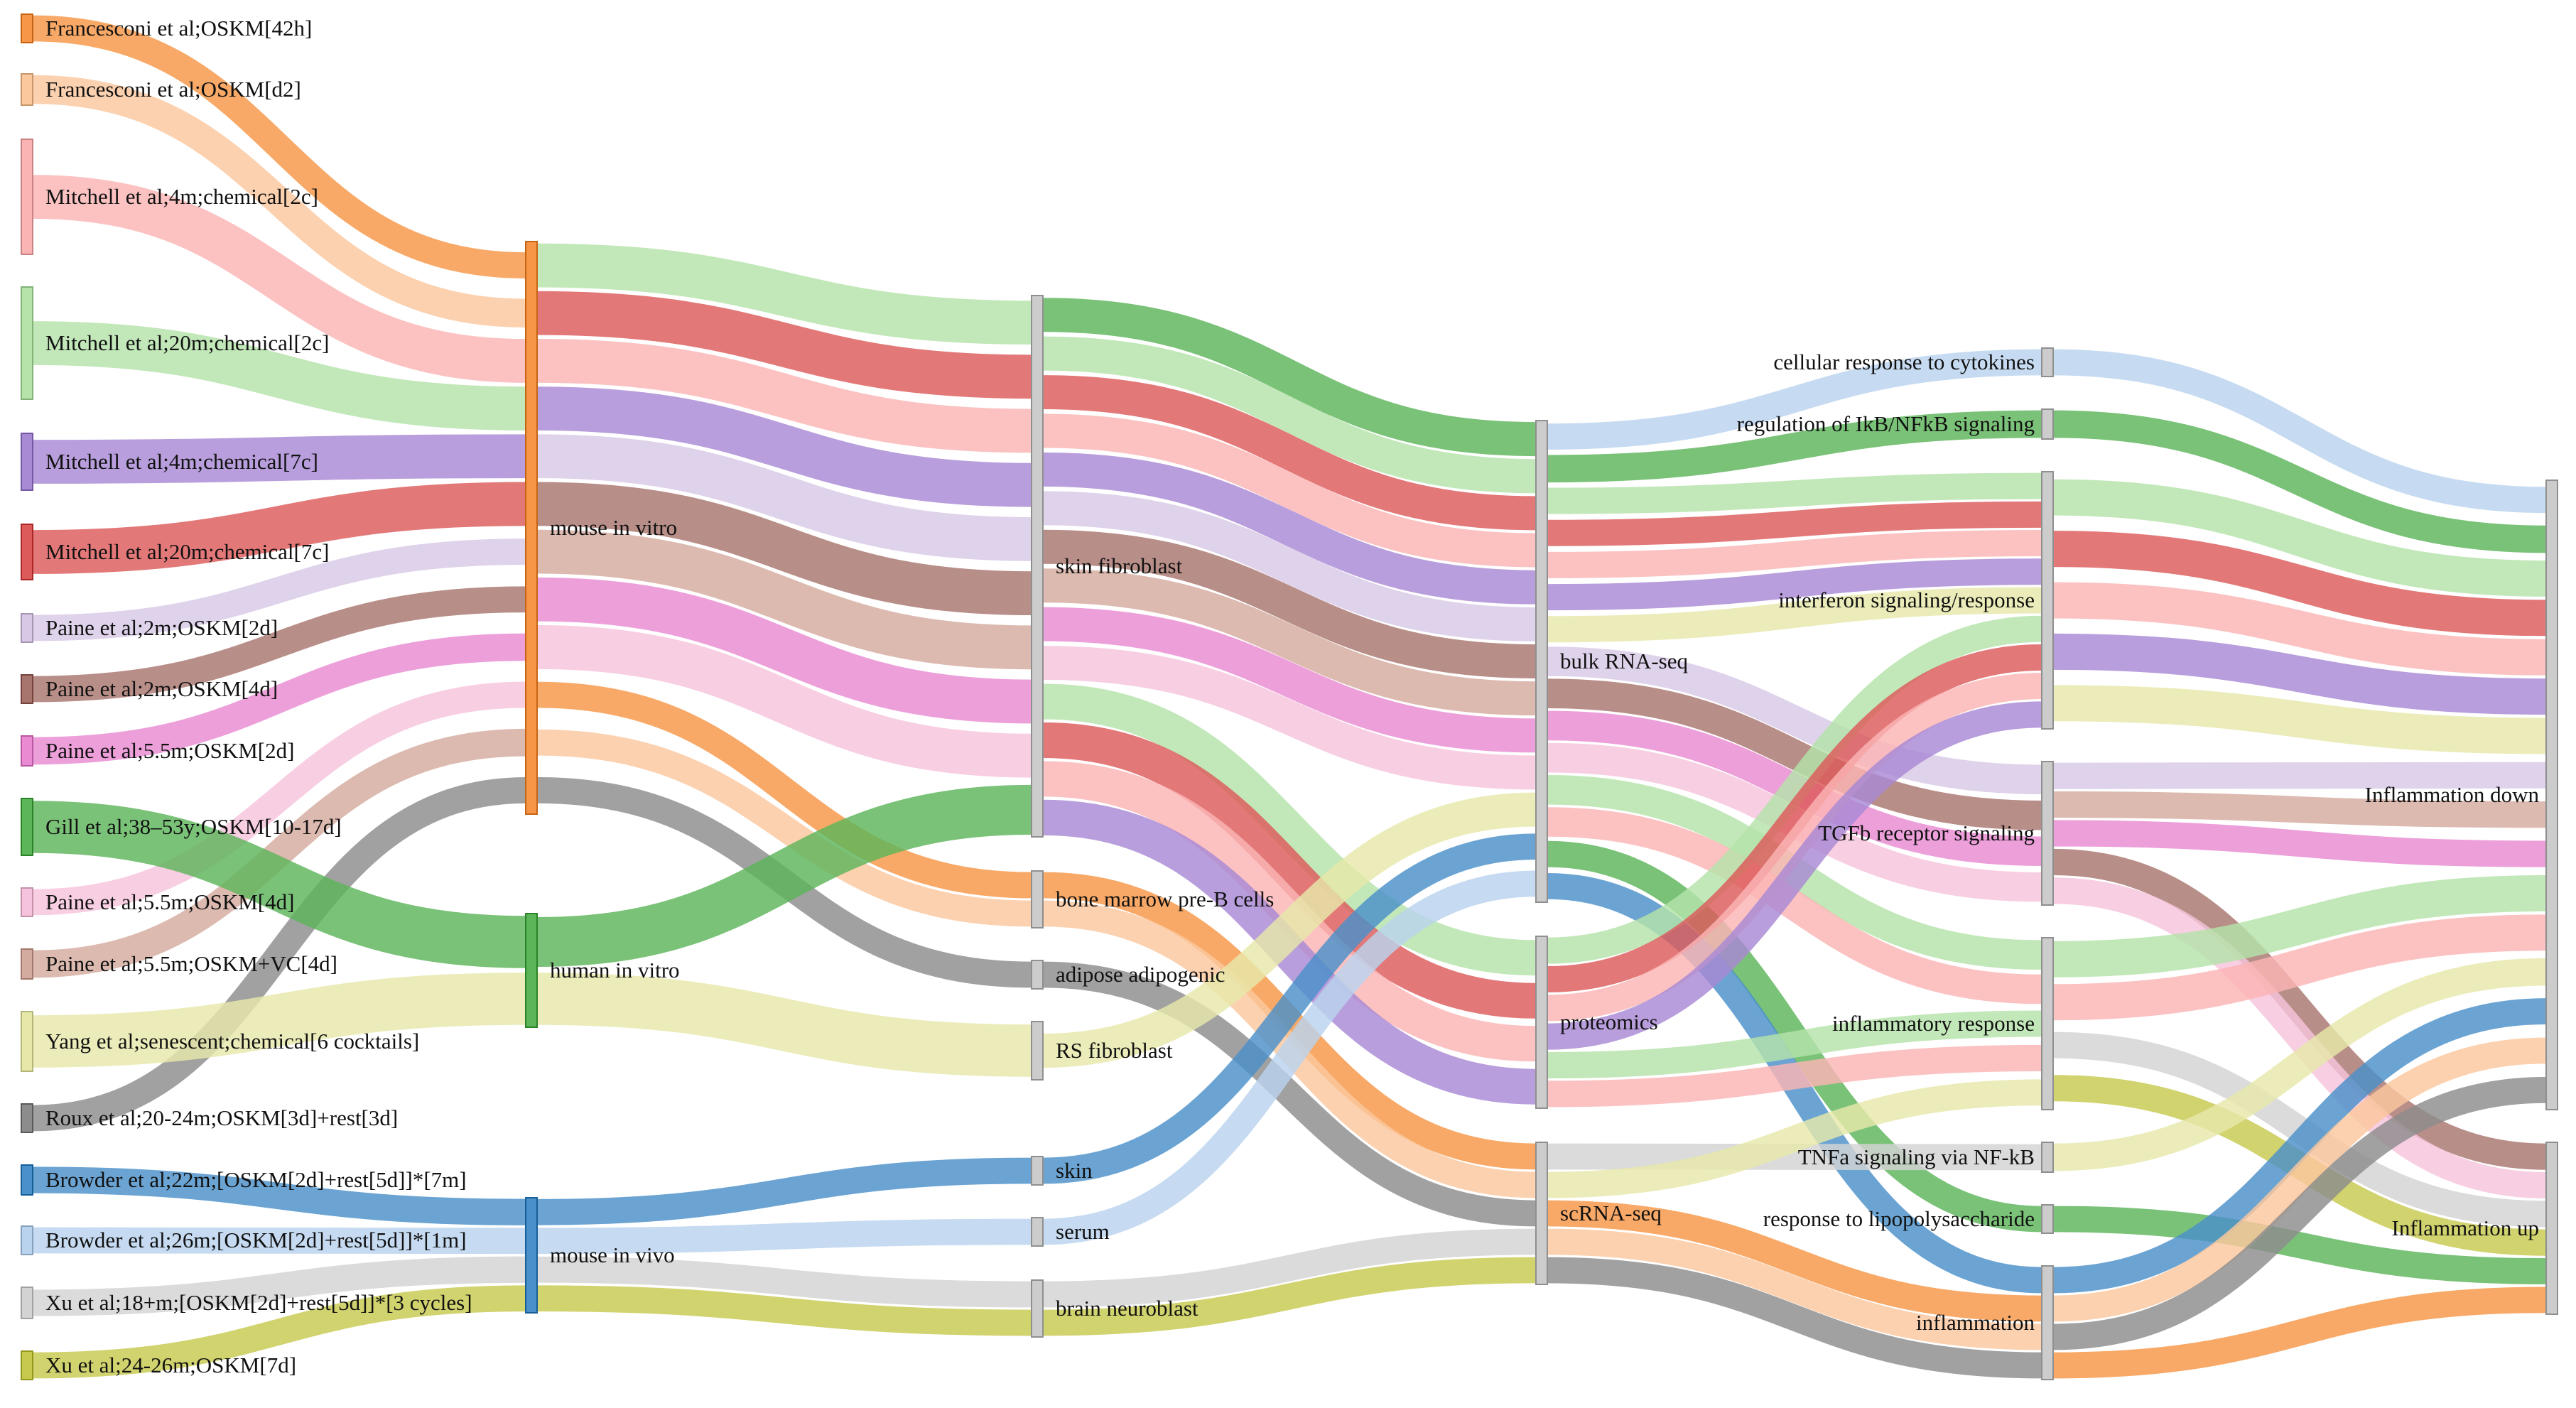 The image size is (2576, 1408). Describe the element at coordinates (1127, 1308) in the screenshot. I see `label-t7: brain neuroblast` at that location.